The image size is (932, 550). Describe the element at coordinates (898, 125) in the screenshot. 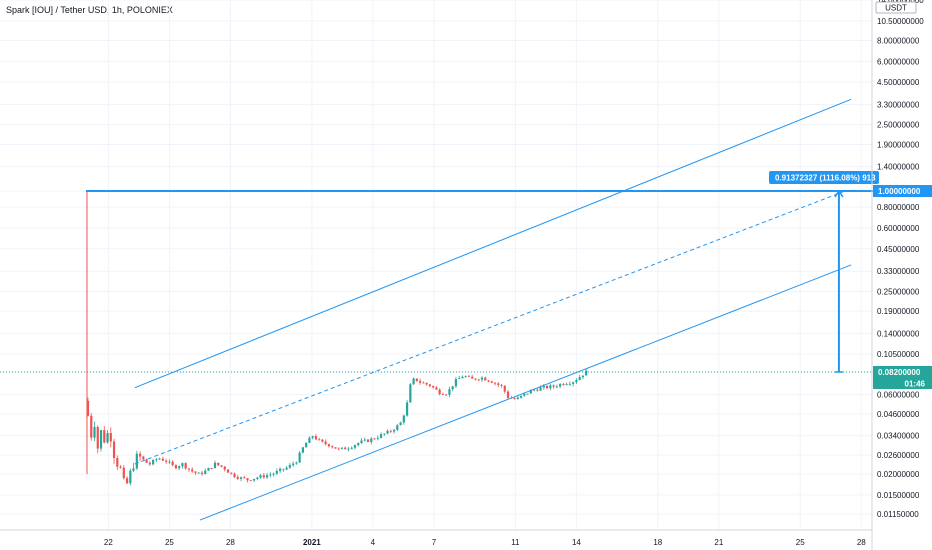

I see `y-tick-label: 2.50000000` at that location.